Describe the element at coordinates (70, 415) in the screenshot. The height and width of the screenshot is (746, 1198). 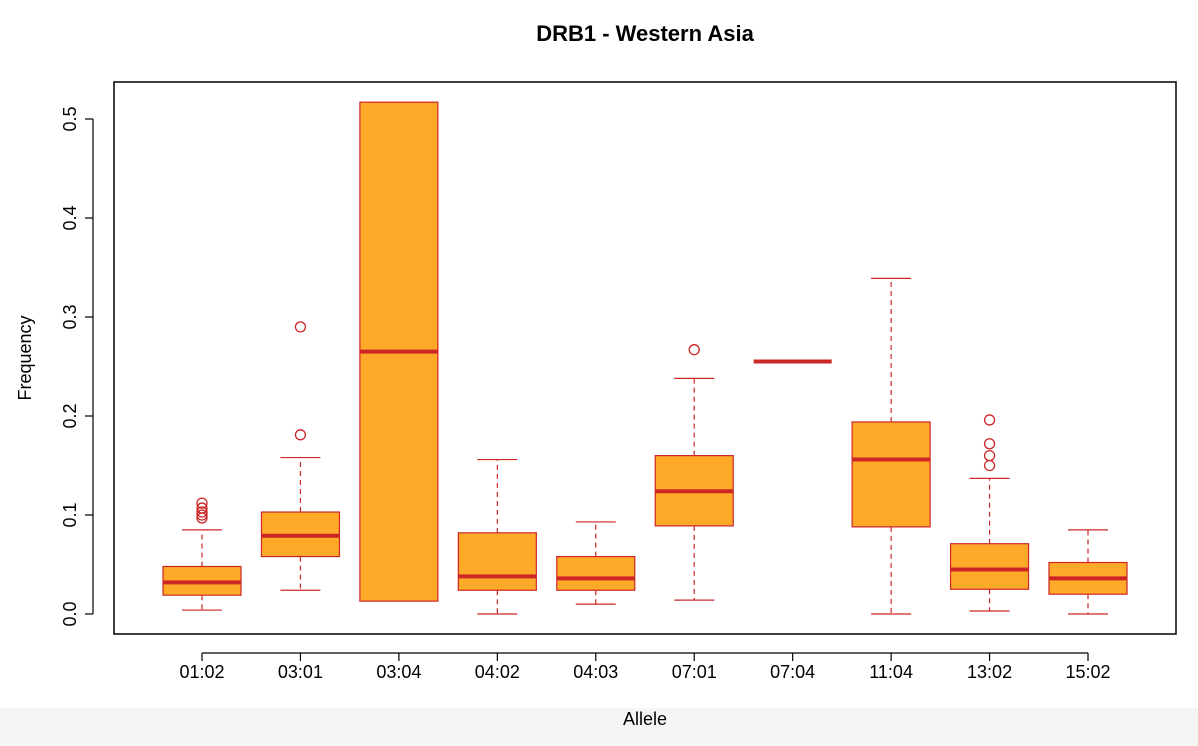
I see `y-tick-label: 0.2` at that location.